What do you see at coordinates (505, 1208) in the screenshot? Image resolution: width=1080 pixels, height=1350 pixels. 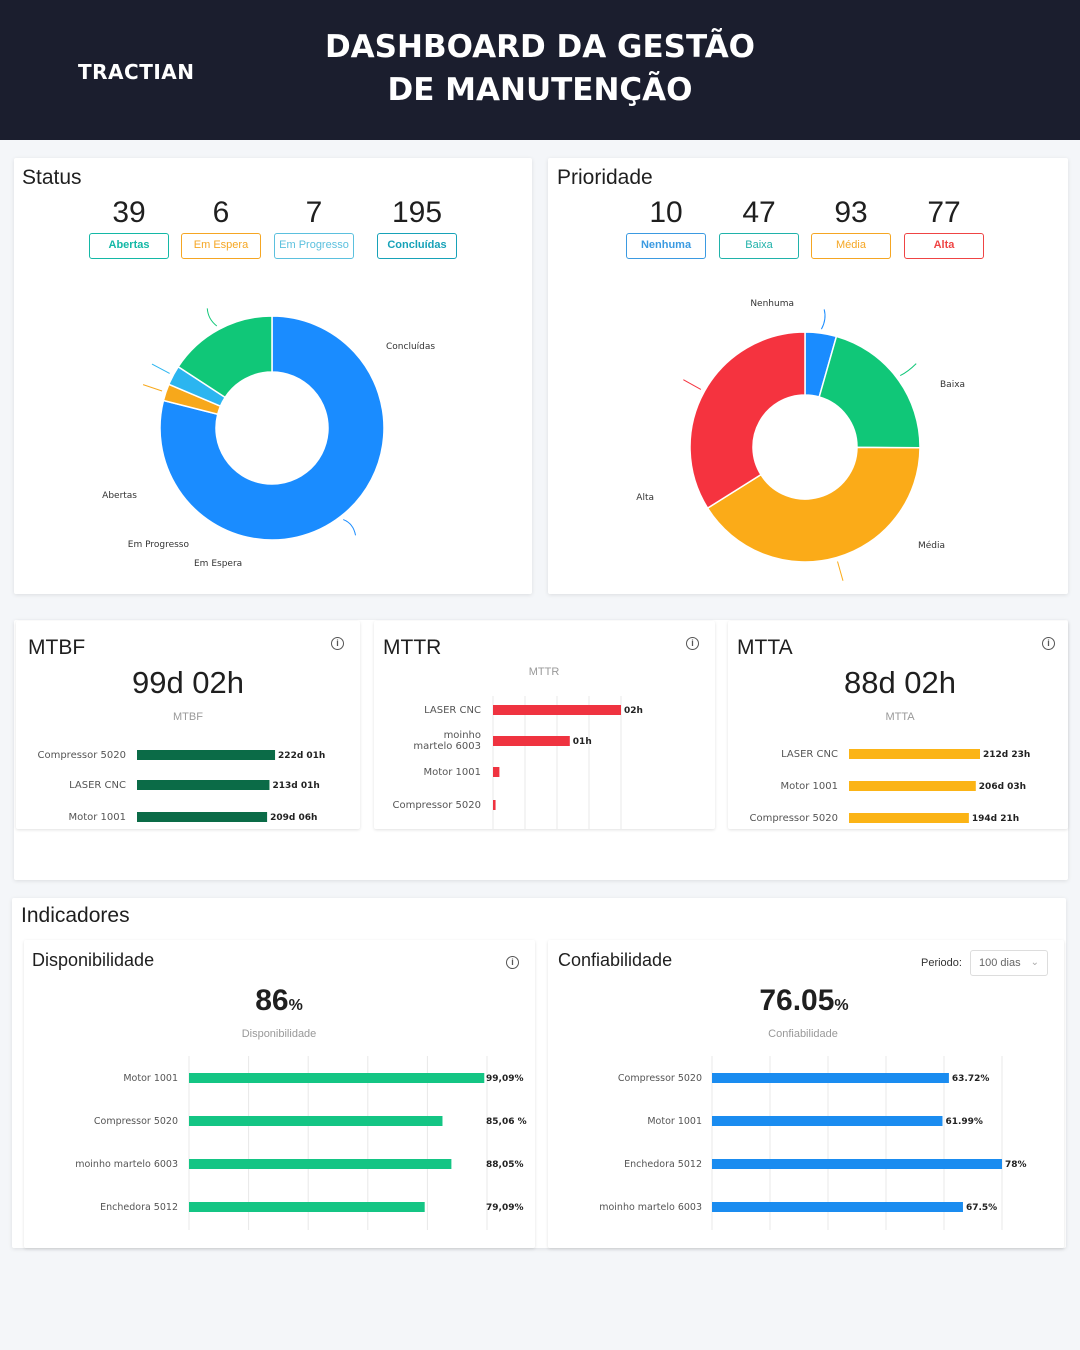 I see `disponibilidade-value-label: 79,09%` at bounding box center [505, 1208].